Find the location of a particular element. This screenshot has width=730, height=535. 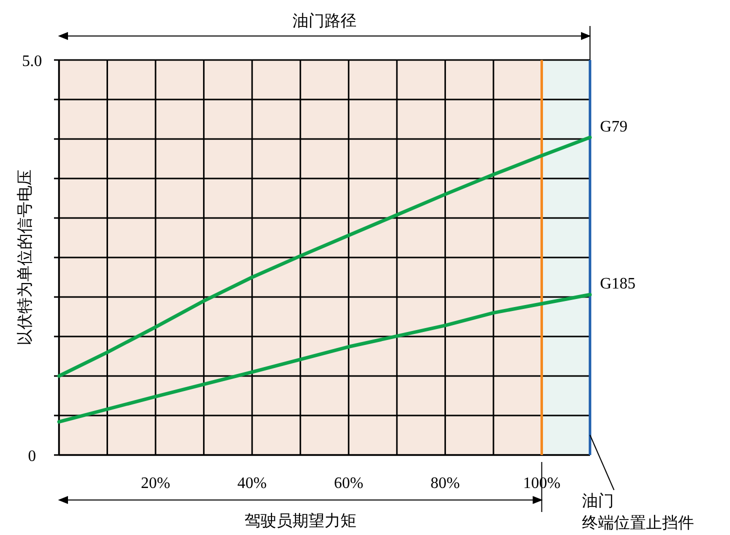

annotation: 油门 is located at coordinates (598, 501).